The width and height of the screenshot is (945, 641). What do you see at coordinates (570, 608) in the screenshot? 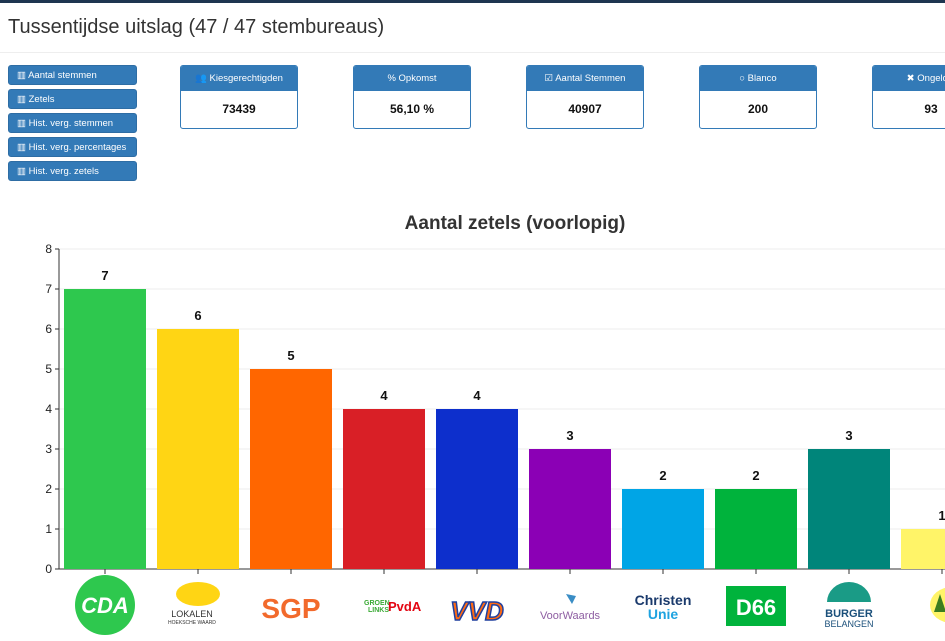
I see `logo-voorwaards: VoorWaards` at bounding box center [570, 608].